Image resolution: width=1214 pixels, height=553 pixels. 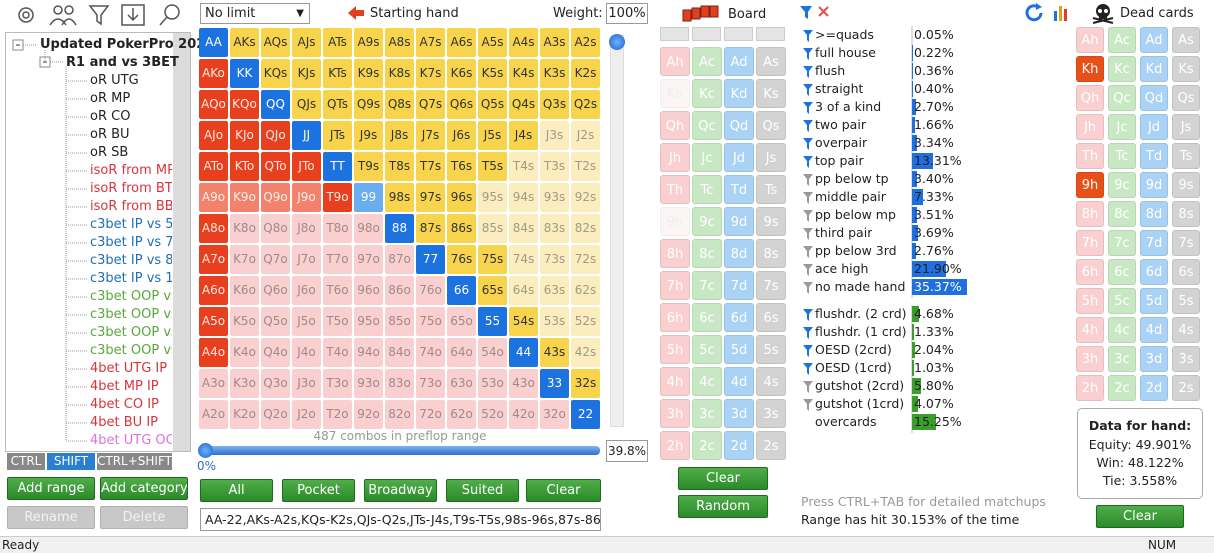 What do you see at coordinates (1186, 301) in the screenshot?
I see `card: 5s` at bounding box center [1186, 301].